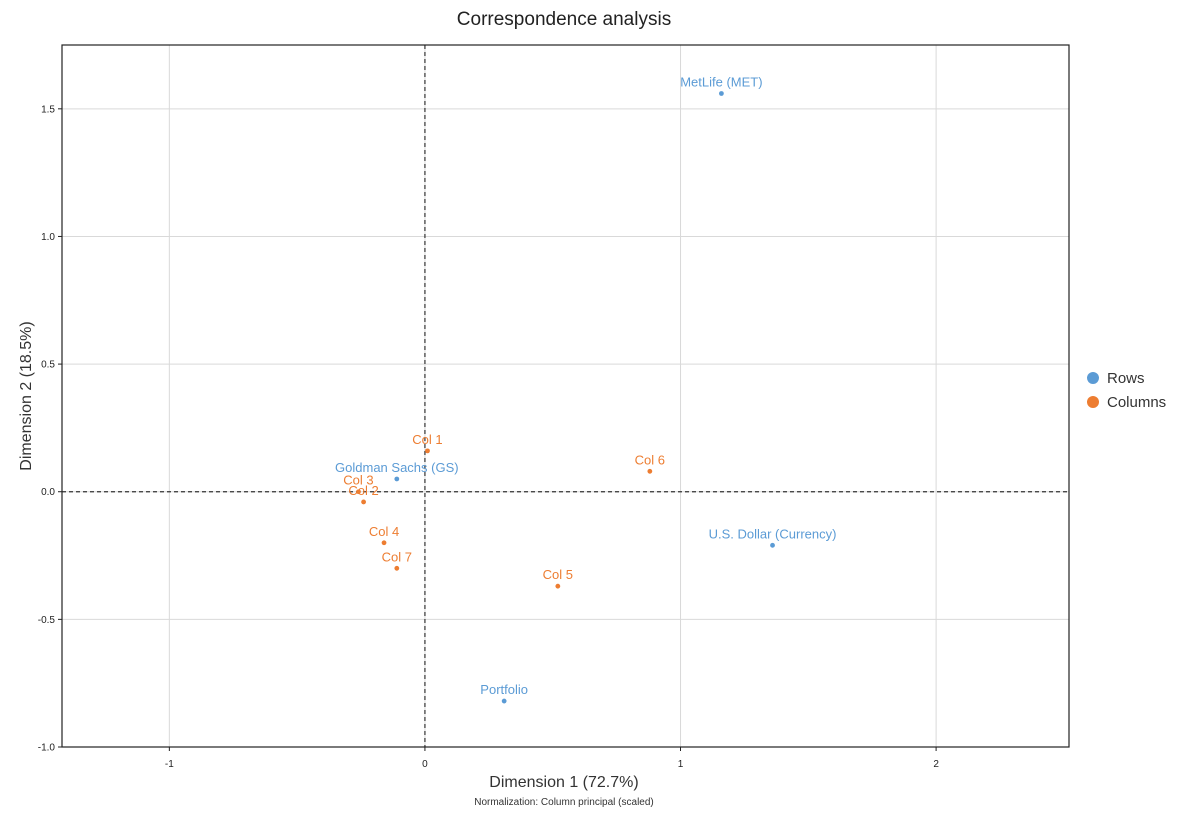  What do you see at coordinates (1126, 390) in the screenshot?
I see `legend: Rows Columns` at bounding box center [1126, 390].